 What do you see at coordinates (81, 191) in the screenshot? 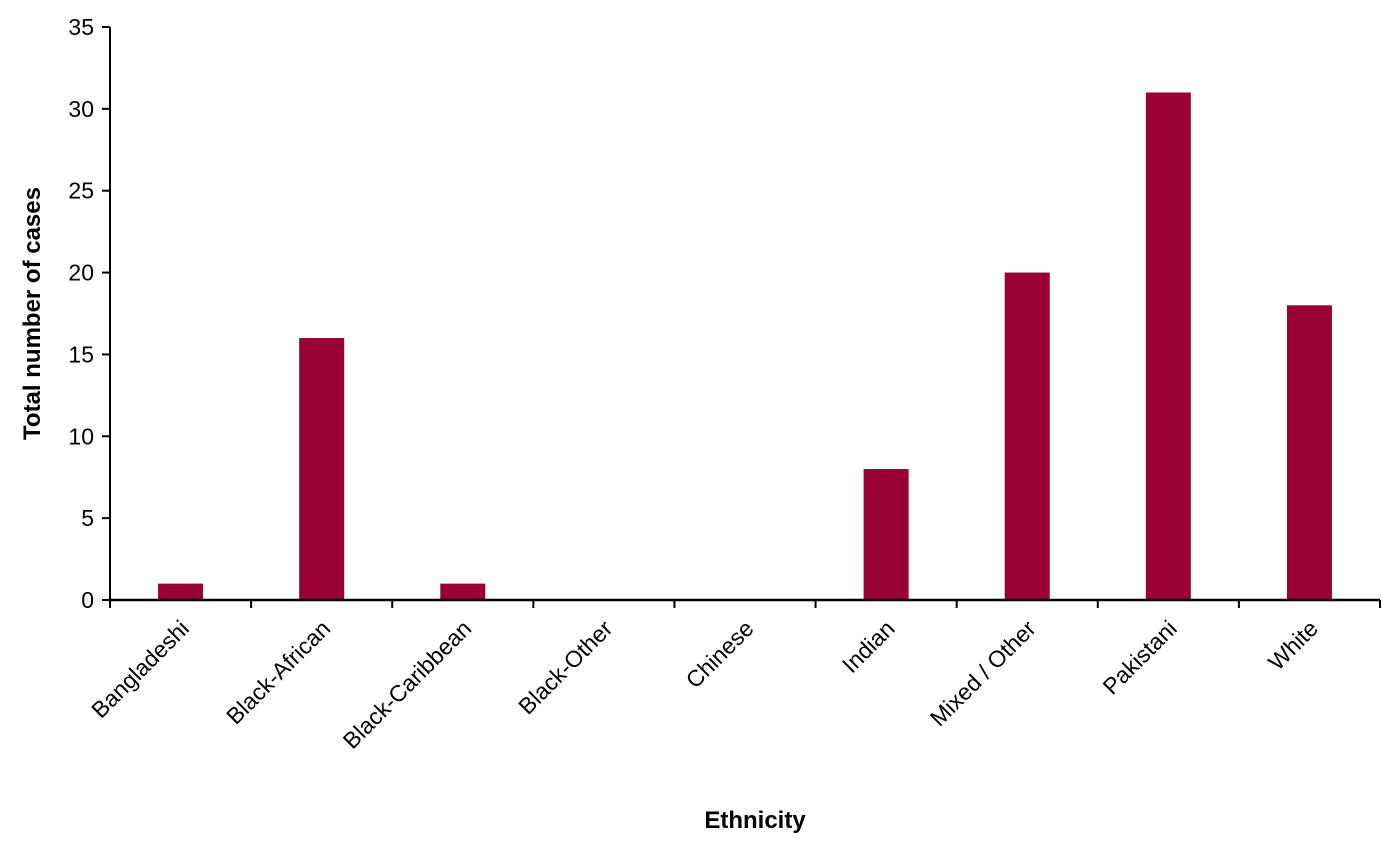
I see `y-tick-label: 25` at bounding box center [81, 191].